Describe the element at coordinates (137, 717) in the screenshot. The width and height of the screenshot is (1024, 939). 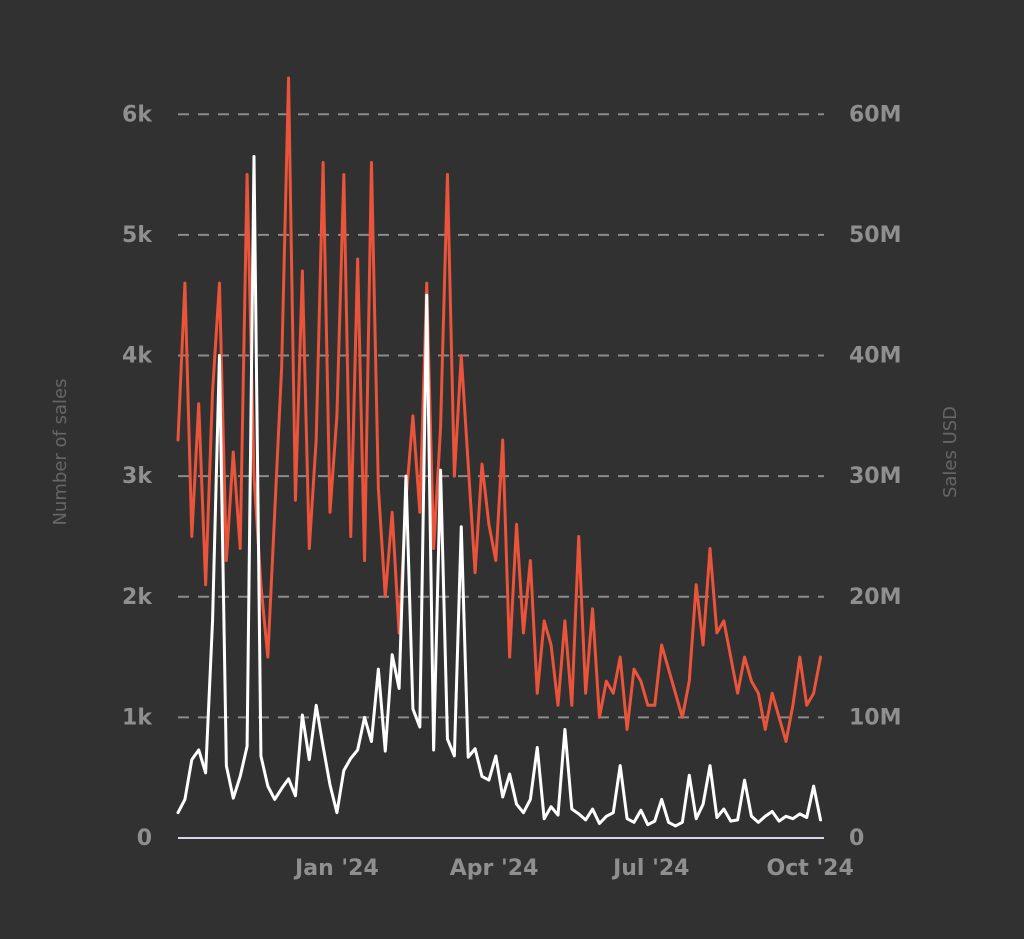
I see `left-y-tick-label: 1k` at that location.